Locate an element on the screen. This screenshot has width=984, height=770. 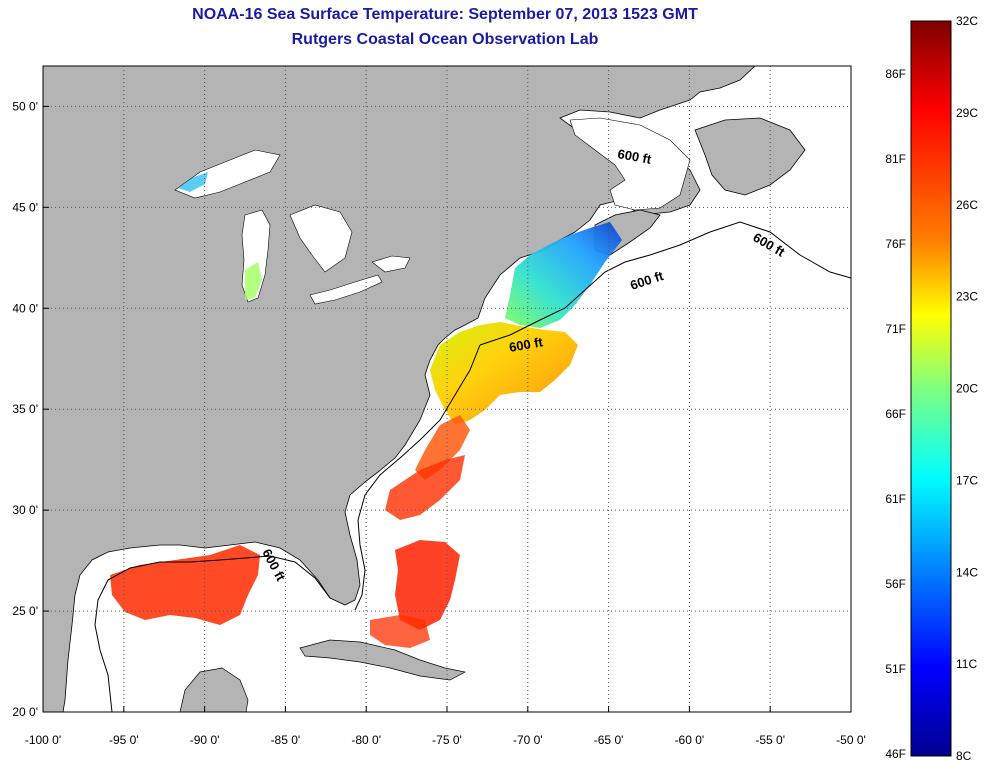
colorbar-celsius-label: 20C is located at coordinates (967, 389).